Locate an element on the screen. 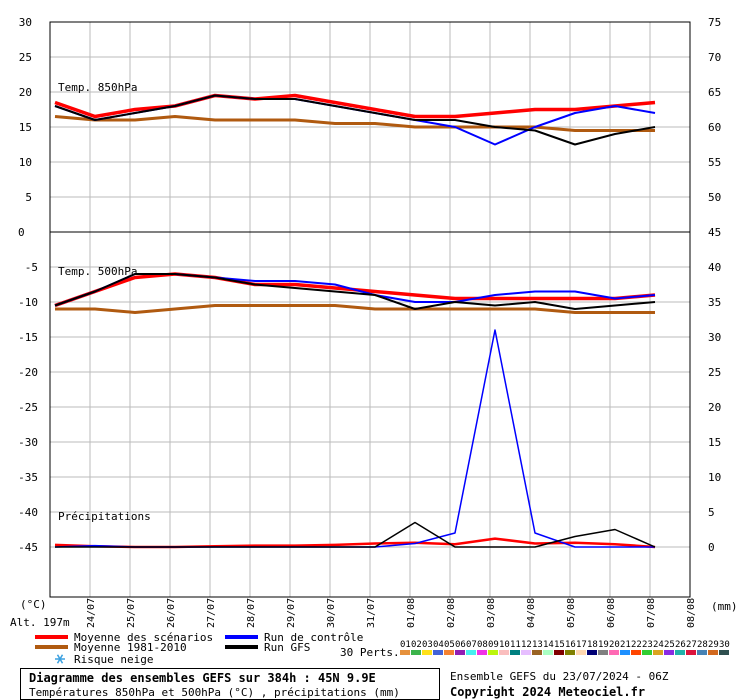 This screenshot has width=740, height=700. date-tick-label: 28/07 is located at coordinates (251, 613).